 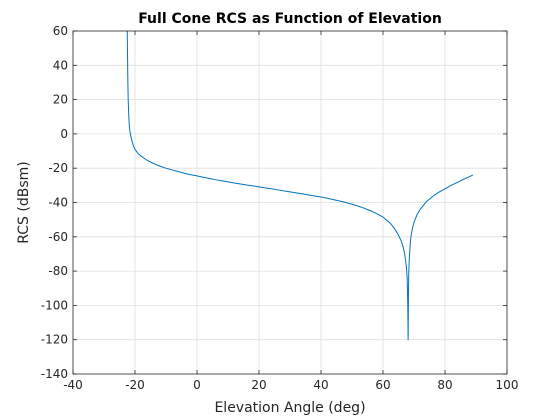 I want to click on y-tick-label: 60, so click(x=60, y=31).